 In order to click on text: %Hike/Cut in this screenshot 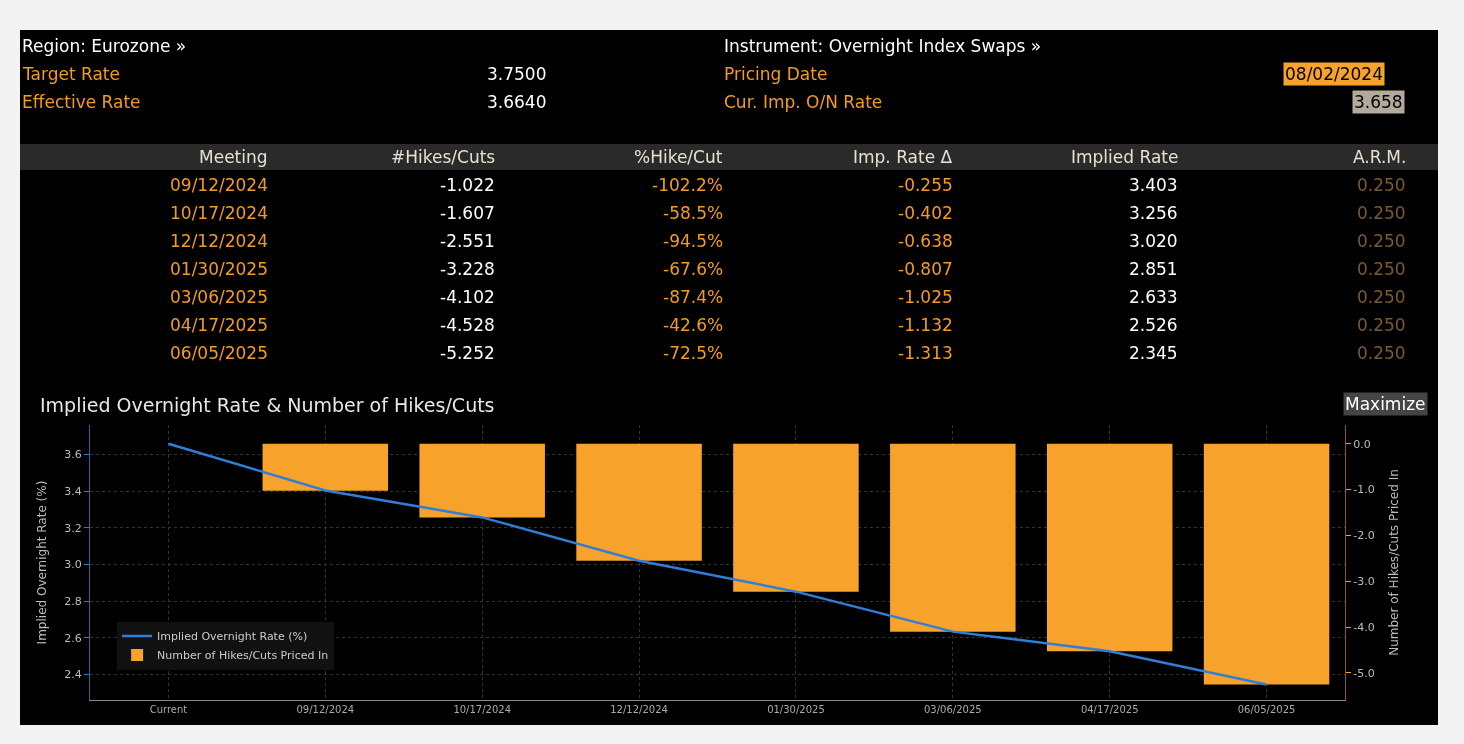, I will do `click(678, 157)`.